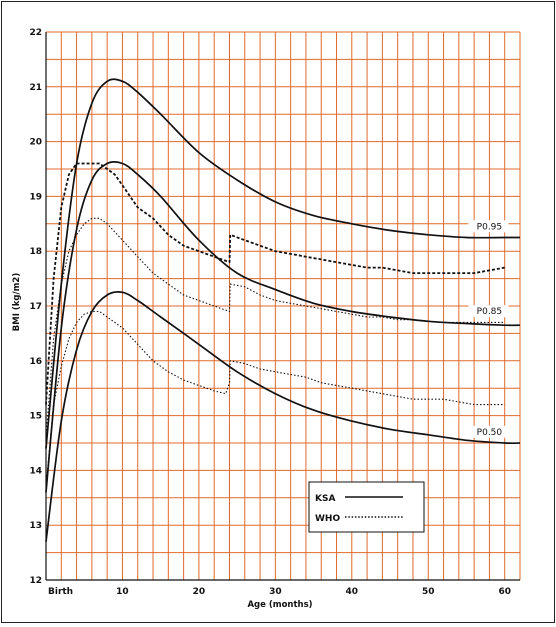  What do you see at coordinates (35, 88) in the screenshot?
I see `y-tick-label: 21` at bounding box center [35, 88].